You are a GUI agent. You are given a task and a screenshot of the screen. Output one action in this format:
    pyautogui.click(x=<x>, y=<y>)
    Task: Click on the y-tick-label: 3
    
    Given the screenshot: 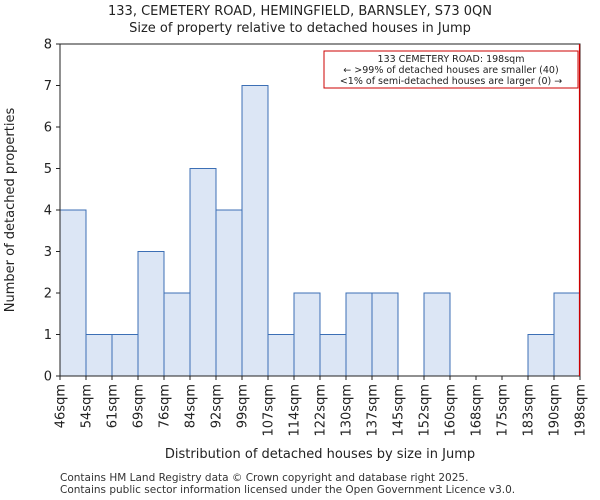 What is the action you would take?
    pyautogui.click(x=48, y=252)
    